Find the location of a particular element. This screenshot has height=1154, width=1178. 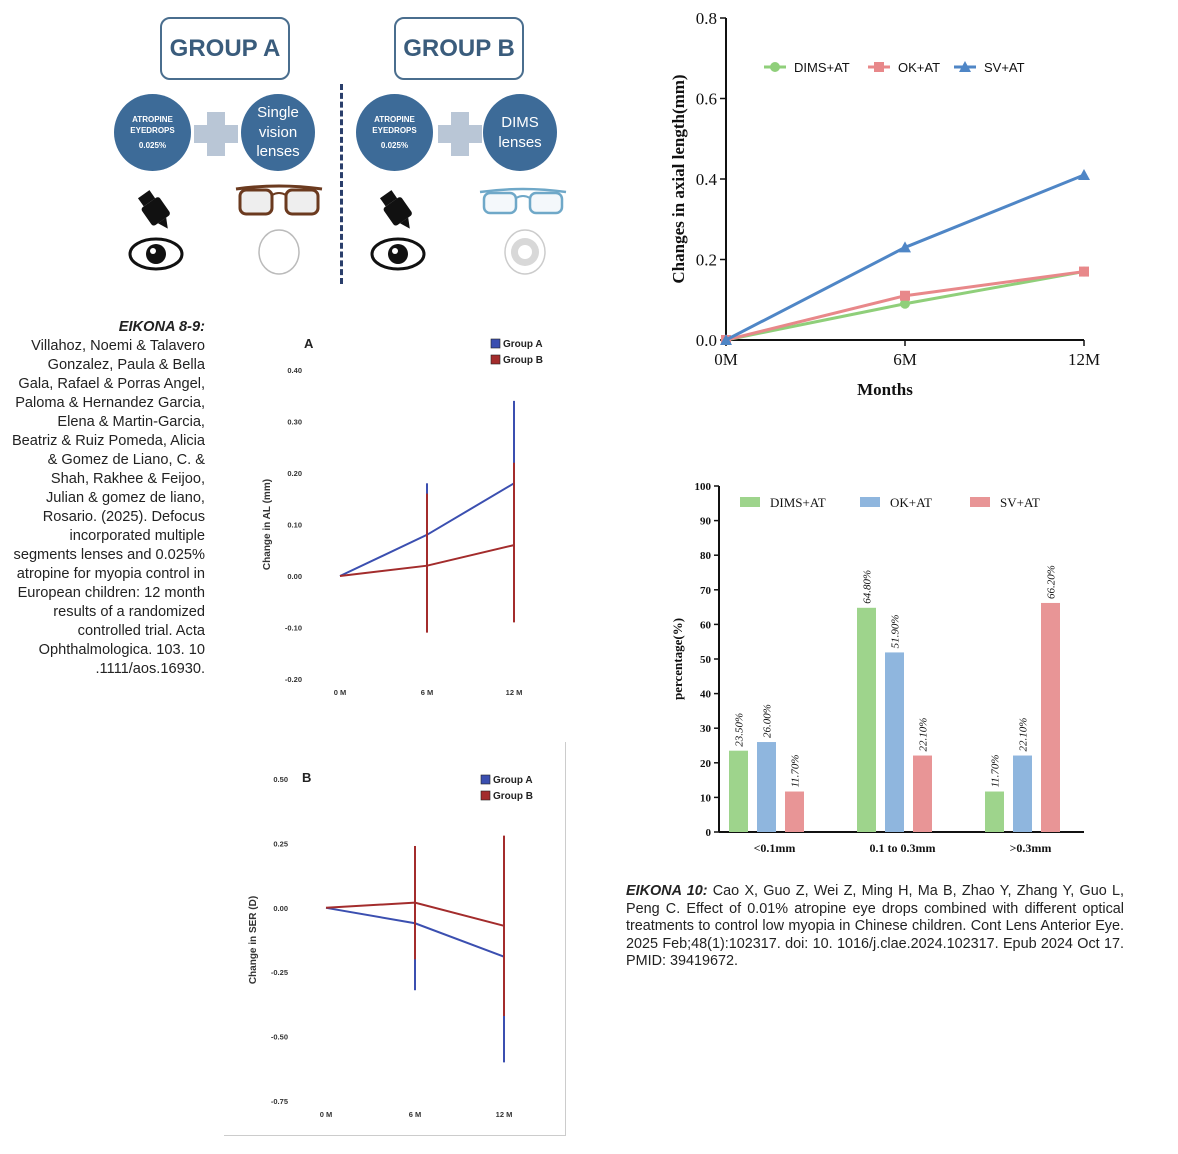

y-tick-label: 0.10 is located at coordinates (294, 525).